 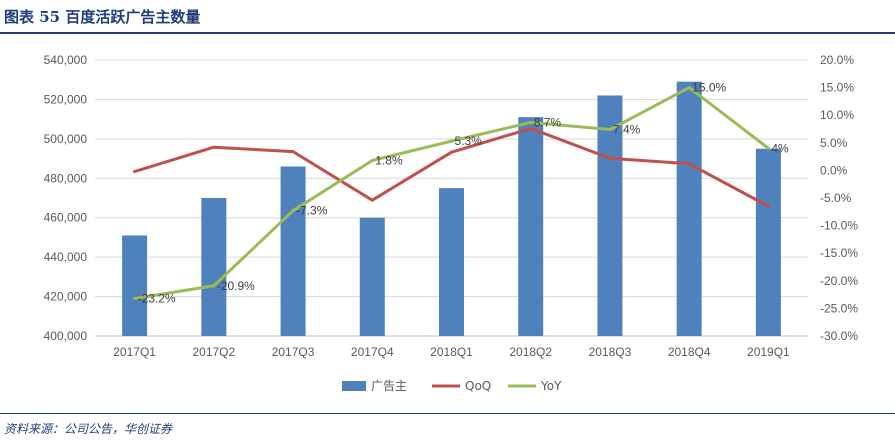 I want to click on x-axis-tick-label: 2018Q4, so click(x=689, y=352).